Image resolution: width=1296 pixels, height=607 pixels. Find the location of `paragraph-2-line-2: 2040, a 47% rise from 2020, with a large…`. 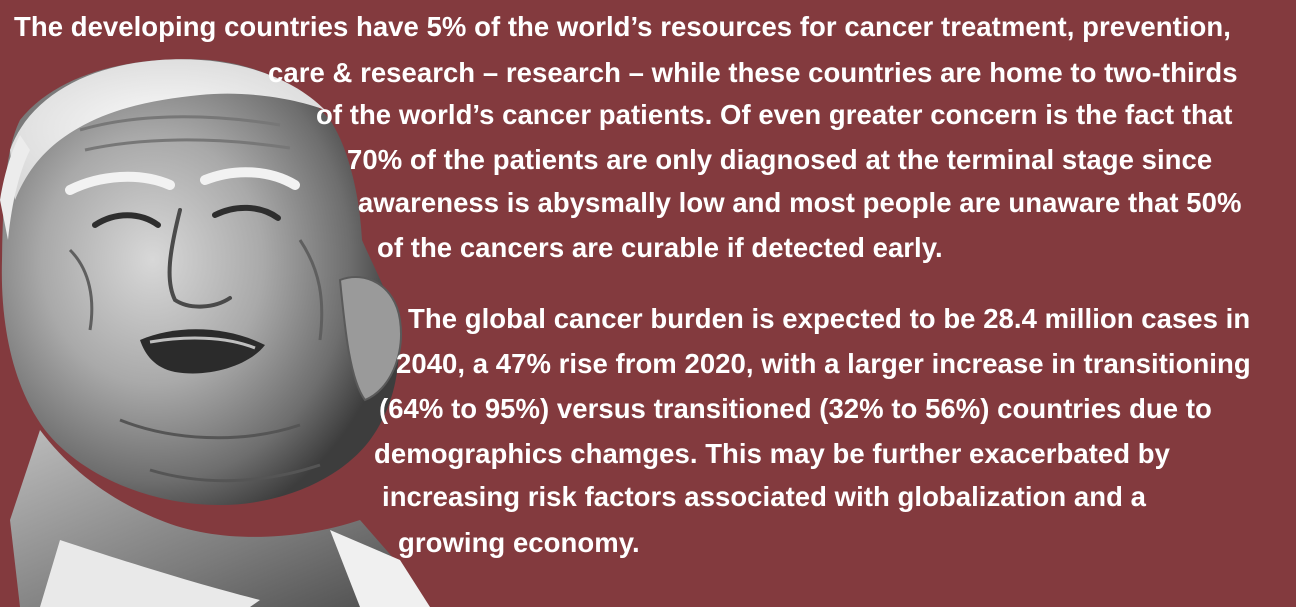

paragraph-2-line-2: 2040, a 47% rise from 2020, with a large… is located at coordinates (823, 363).